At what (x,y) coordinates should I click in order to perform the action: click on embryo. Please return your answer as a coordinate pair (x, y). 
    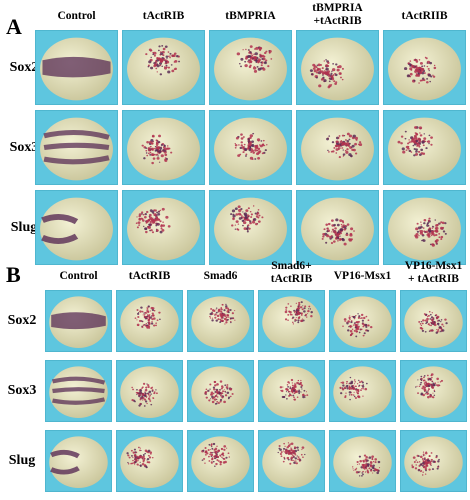
    Looking at the image, I should click on (163, 229).